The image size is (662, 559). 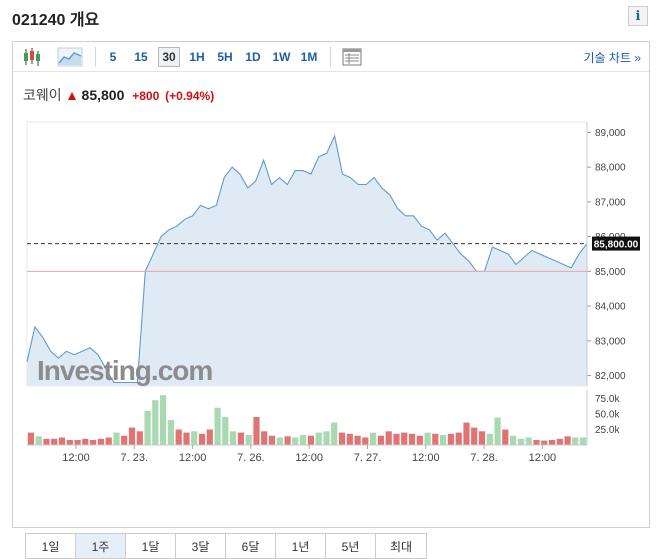 I want to click on range-1y: 1년, so click(x=301, y=546).